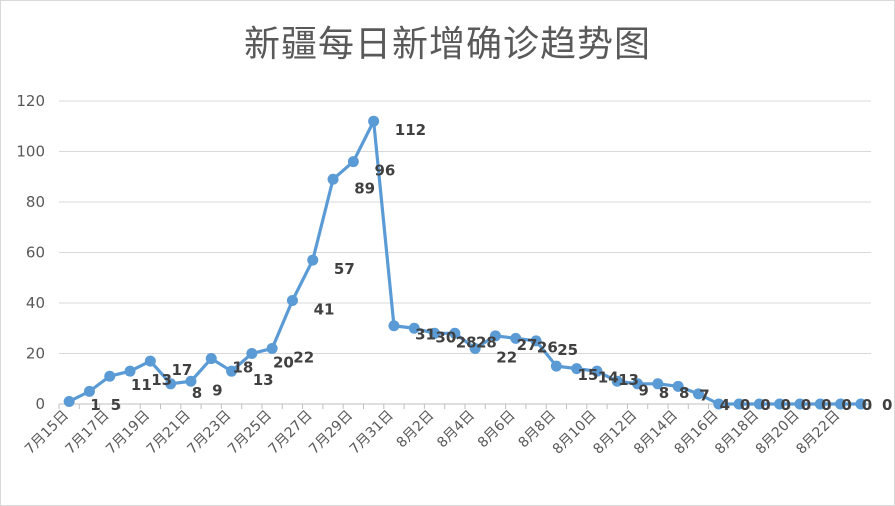  I want to click on data-label: 26, so click(547, 347).